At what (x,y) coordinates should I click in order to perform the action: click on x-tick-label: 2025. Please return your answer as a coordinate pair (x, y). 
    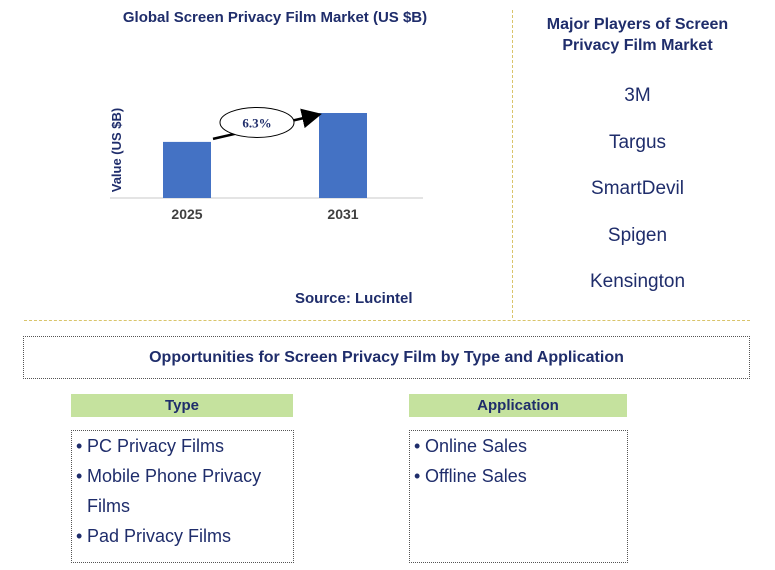
    Looking at the image, I should click on (186, 214).